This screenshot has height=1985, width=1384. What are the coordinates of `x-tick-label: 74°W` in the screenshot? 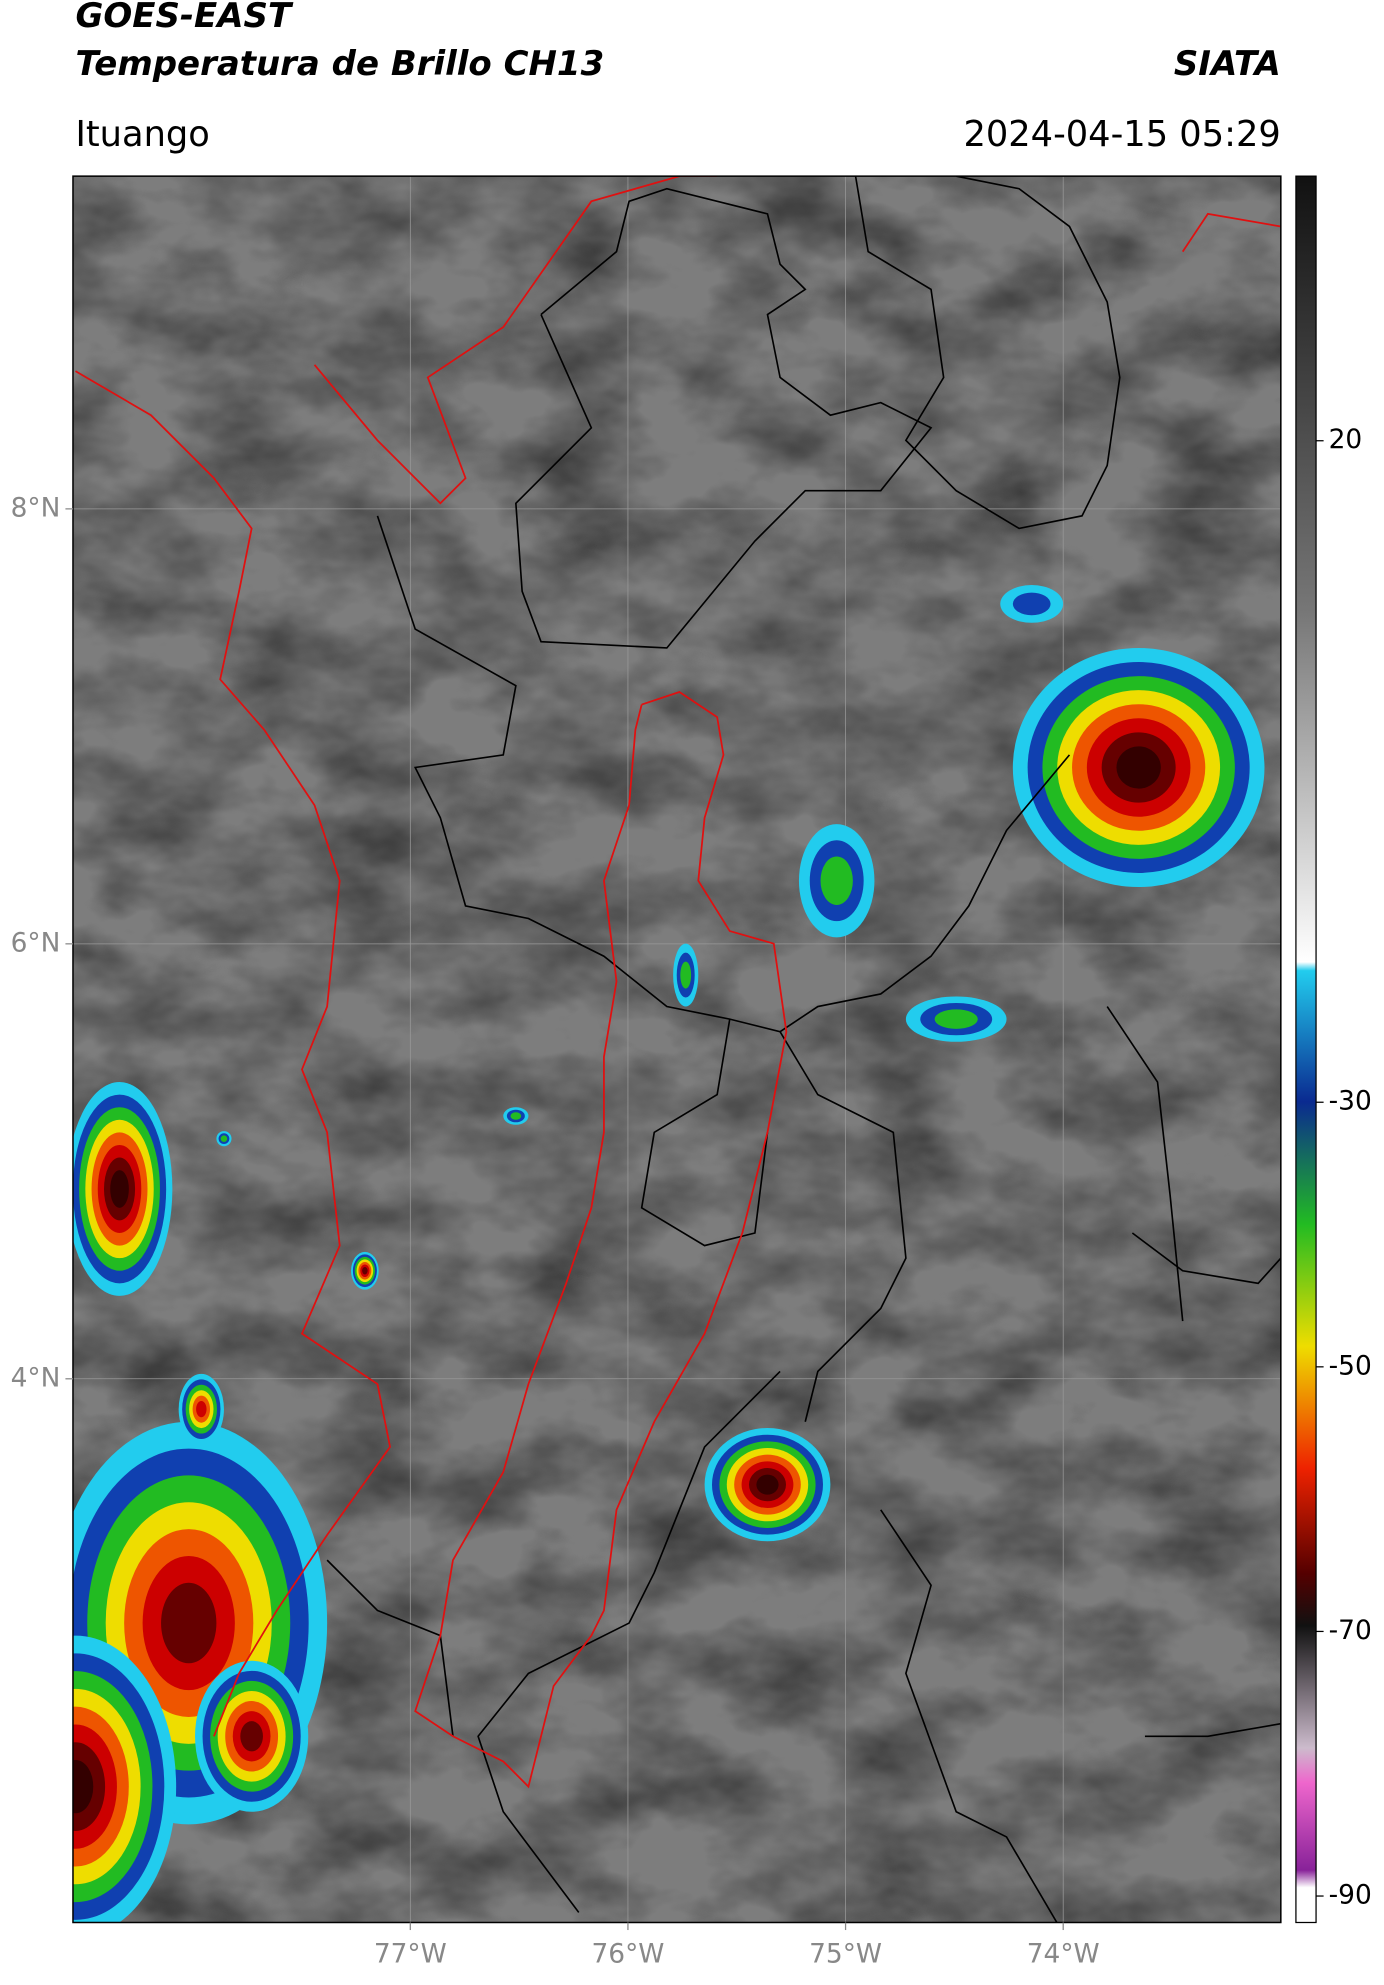 It's located at (1063, 1954).